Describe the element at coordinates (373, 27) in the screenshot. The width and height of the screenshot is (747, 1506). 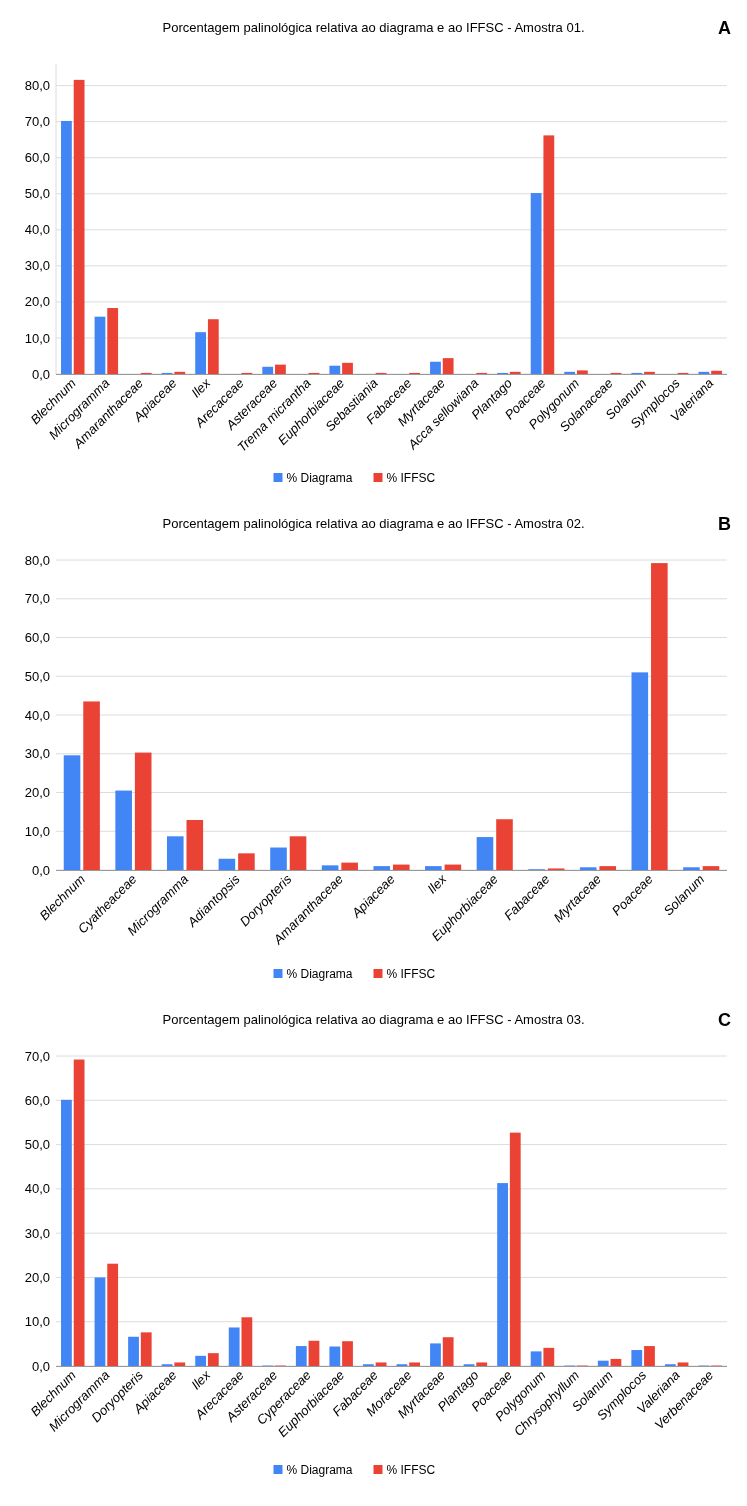
I see `chart-title: Porcentagem palinológica relativa ao diagrama e ao IFFSC - Amostra 01.` at that location.